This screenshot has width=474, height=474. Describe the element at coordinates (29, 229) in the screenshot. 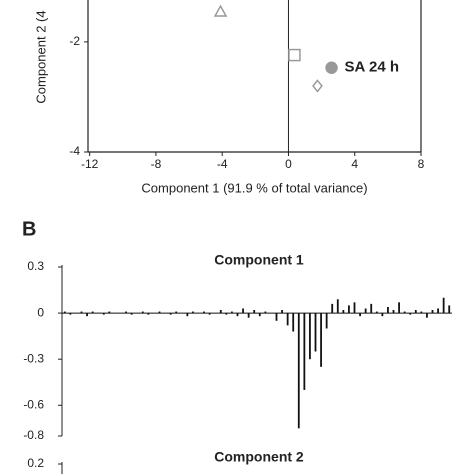

I see `panel-label: B` at that location.